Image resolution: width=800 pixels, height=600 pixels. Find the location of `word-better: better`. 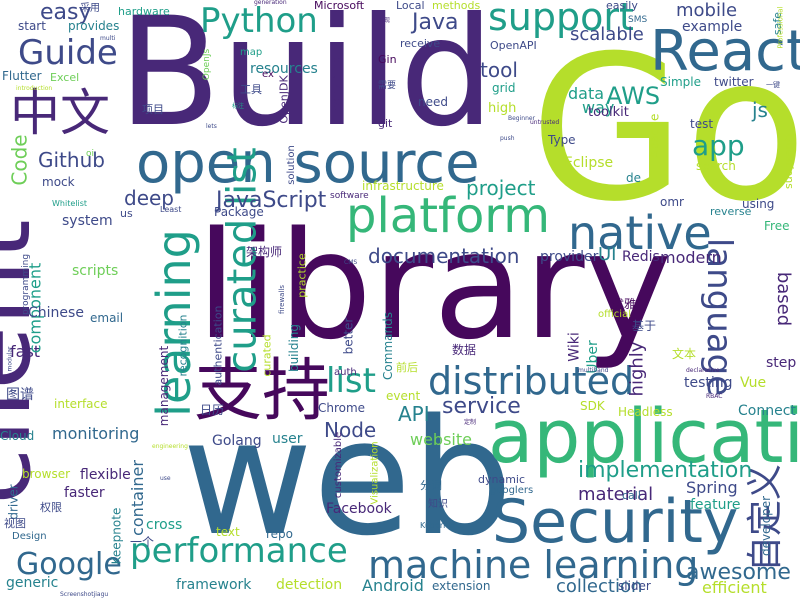

word-better: better is located at coordinates (348, 336).